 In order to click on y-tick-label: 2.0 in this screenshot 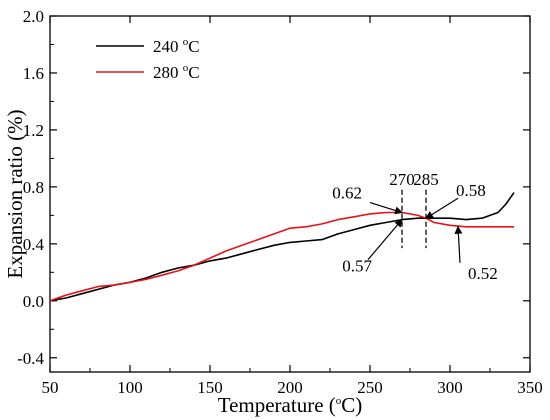, I will do `click(33, 16)`.